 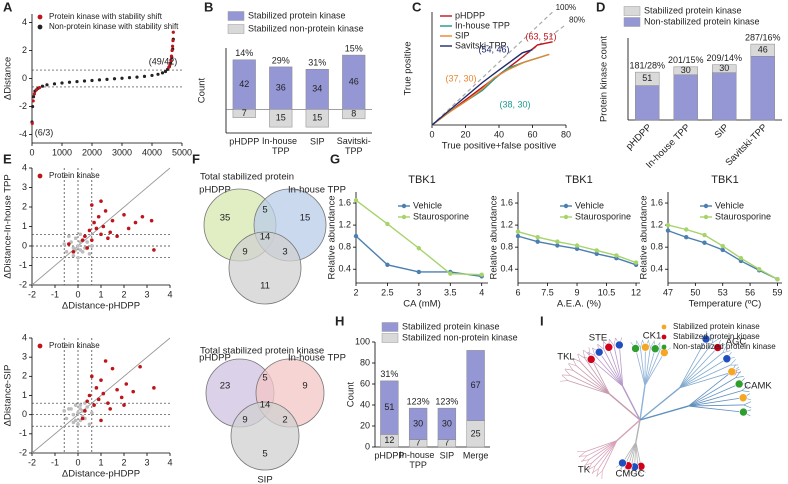 What do you see at coordinates (365, 404) in the screenshot?
I see `y-tick-label: 40` at bounding box center [365, 404].